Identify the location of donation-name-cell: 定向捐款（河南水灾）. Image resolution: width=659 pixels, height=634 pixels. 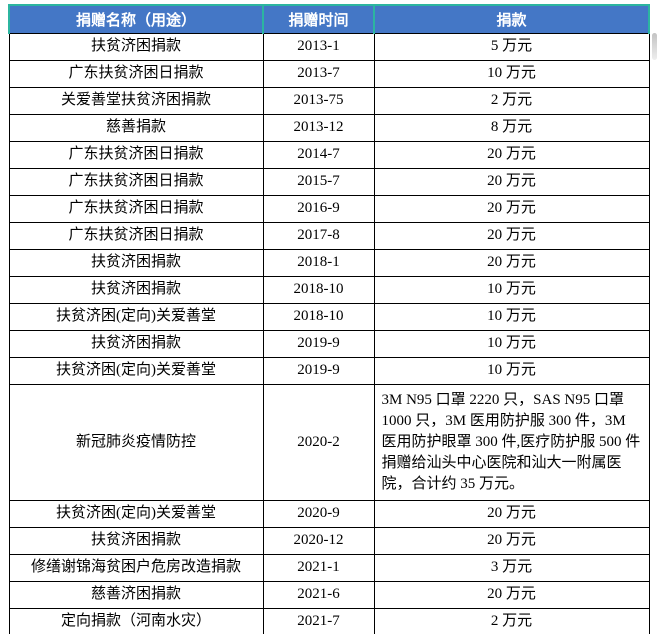
(136, 620).